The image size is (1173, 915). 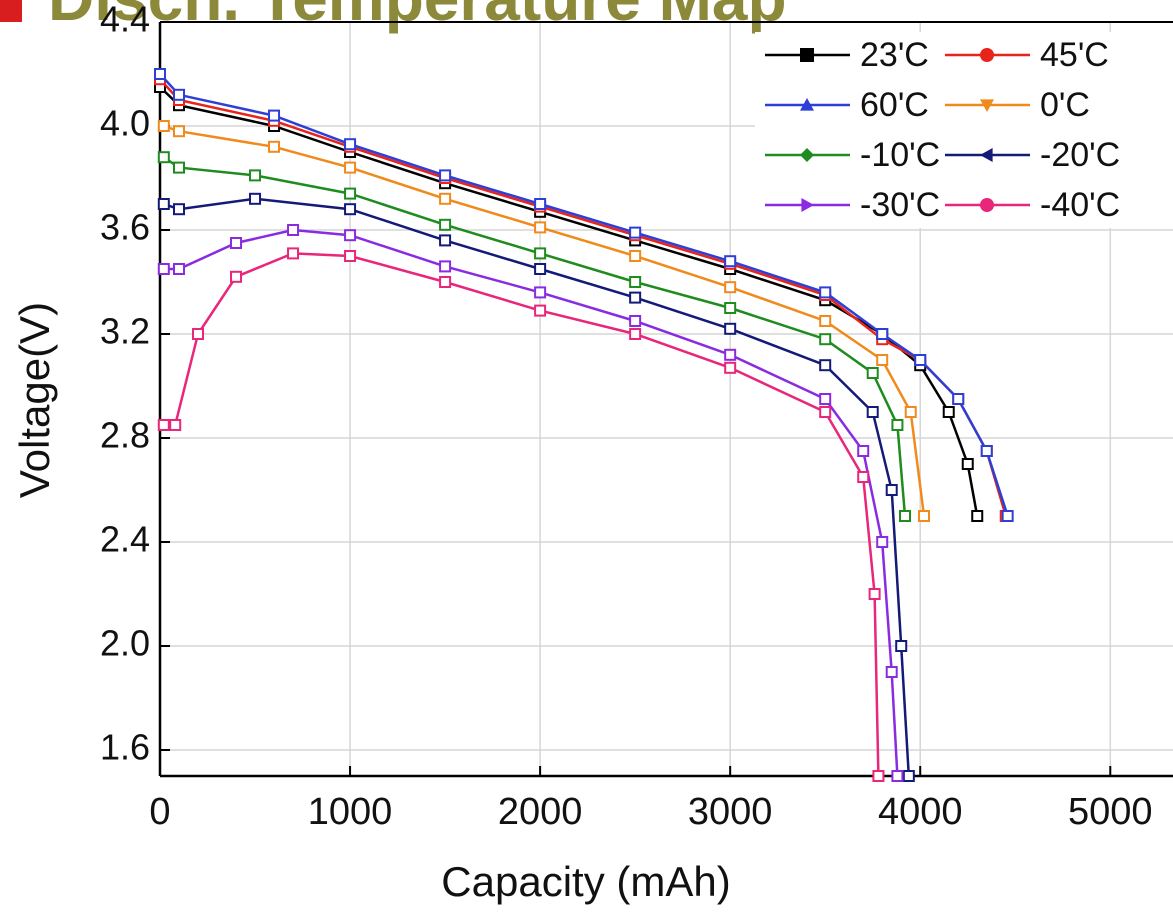 What do you see at coordinates (159, 812) in the screenshot?
I see `x-tick-label: 0` at bounding box center [159, 812].